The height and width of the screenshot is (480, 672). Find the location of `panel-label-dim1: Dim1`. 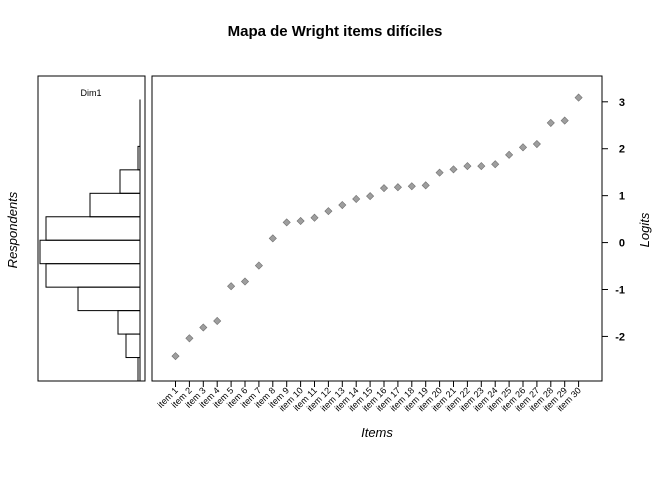

panel-label-dim1: Dim1 is located at coordinates (90, 93).